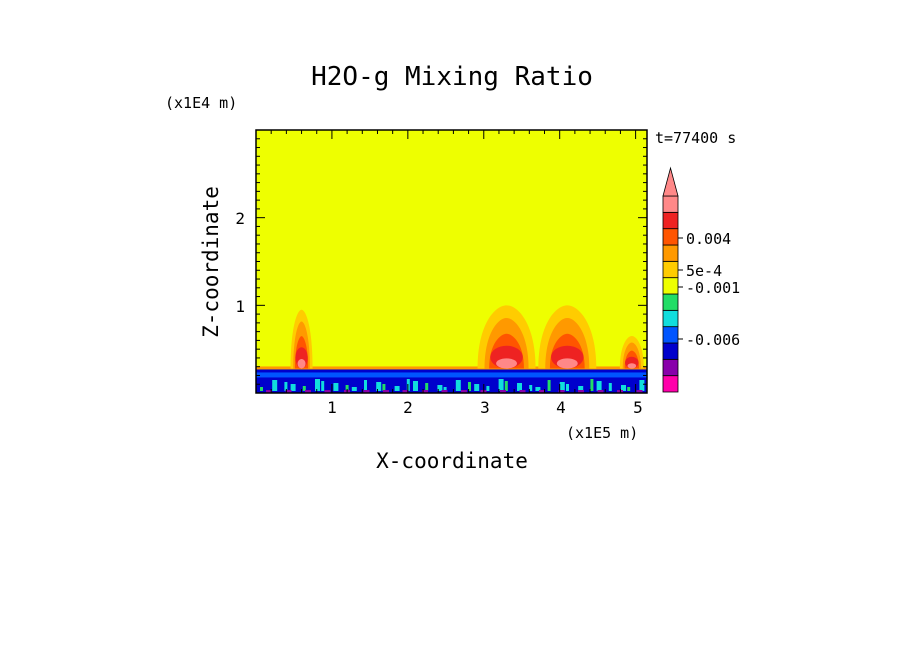 This screenshot has height=654, width=904. I want to click on x-tick-label-4: 4, so click(561, 407).